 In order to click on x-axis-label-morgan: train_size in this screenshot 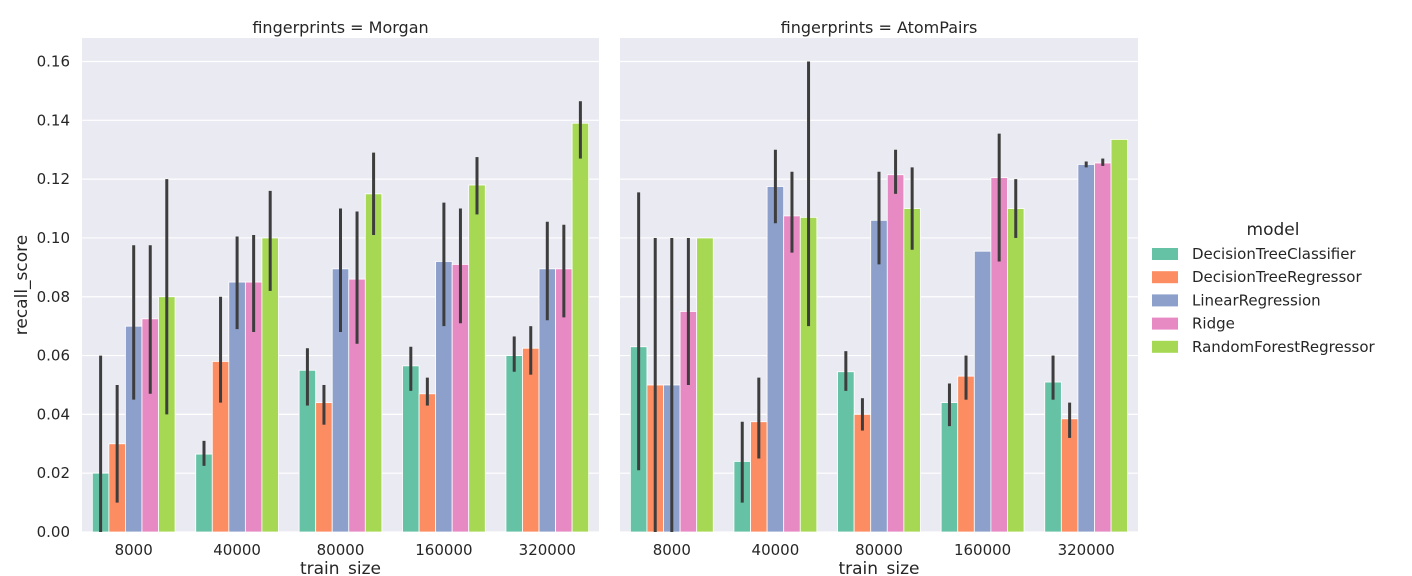, I will do `click(340, 567)`.